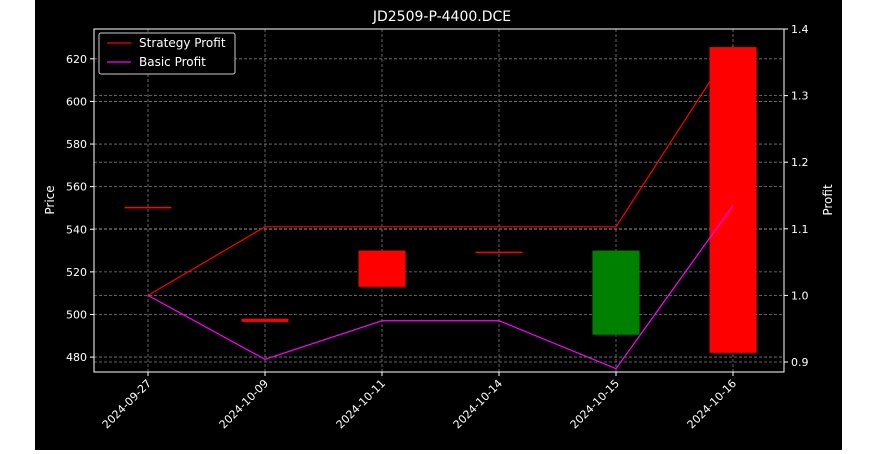 The image size is (878, 454). What do you see at coordinates (76, 229) in the screenshot?
I see `y-tick-label: 540` at bounding box center [76, 229].